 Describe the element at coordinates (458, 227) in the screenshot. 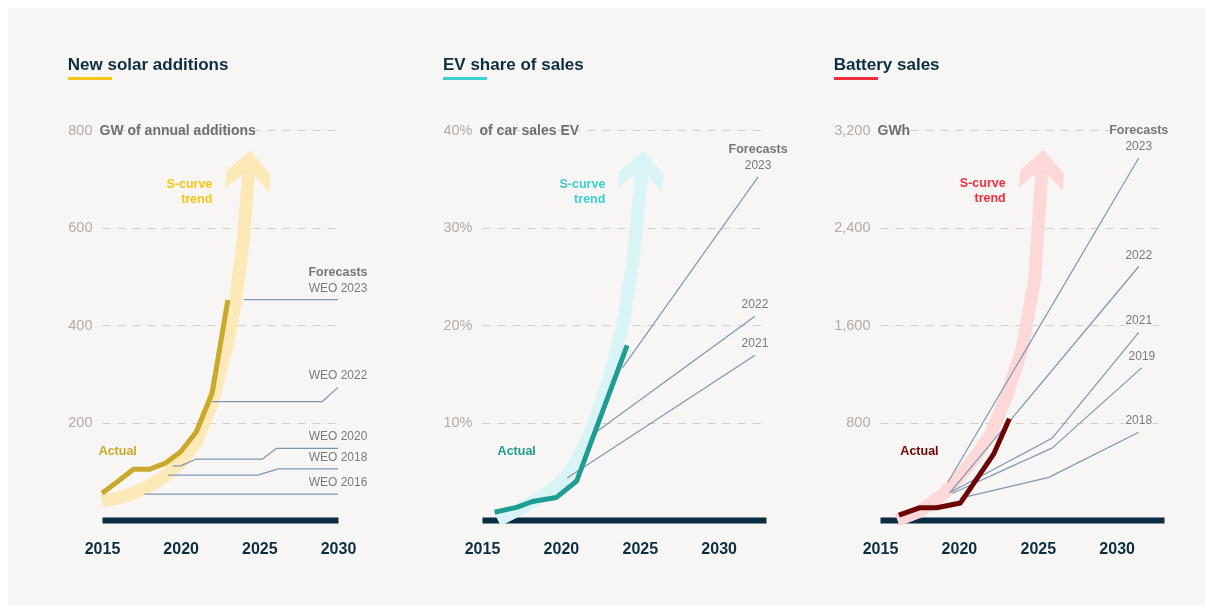

I see `y-tick-label: 30%` at that location.